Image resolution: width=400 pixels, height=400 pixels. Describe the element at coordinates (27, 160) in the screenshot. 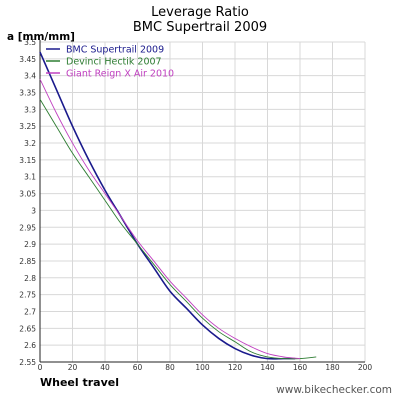

I see `y-tick-label: 3.15` at that location.